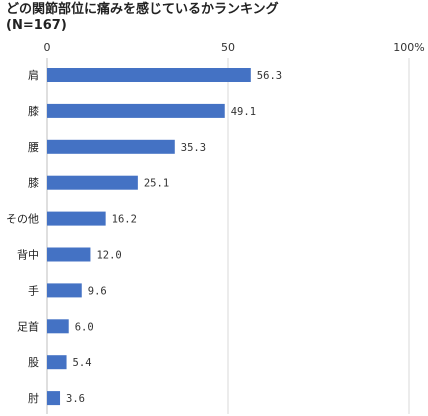 The width and height of the screenshot is (428, 416). Describe the element at coordinates (142, 18) in the screenshot. I see `chart-title: どの関節部位に痛みを感じているかランキング (N=167)` at that location.